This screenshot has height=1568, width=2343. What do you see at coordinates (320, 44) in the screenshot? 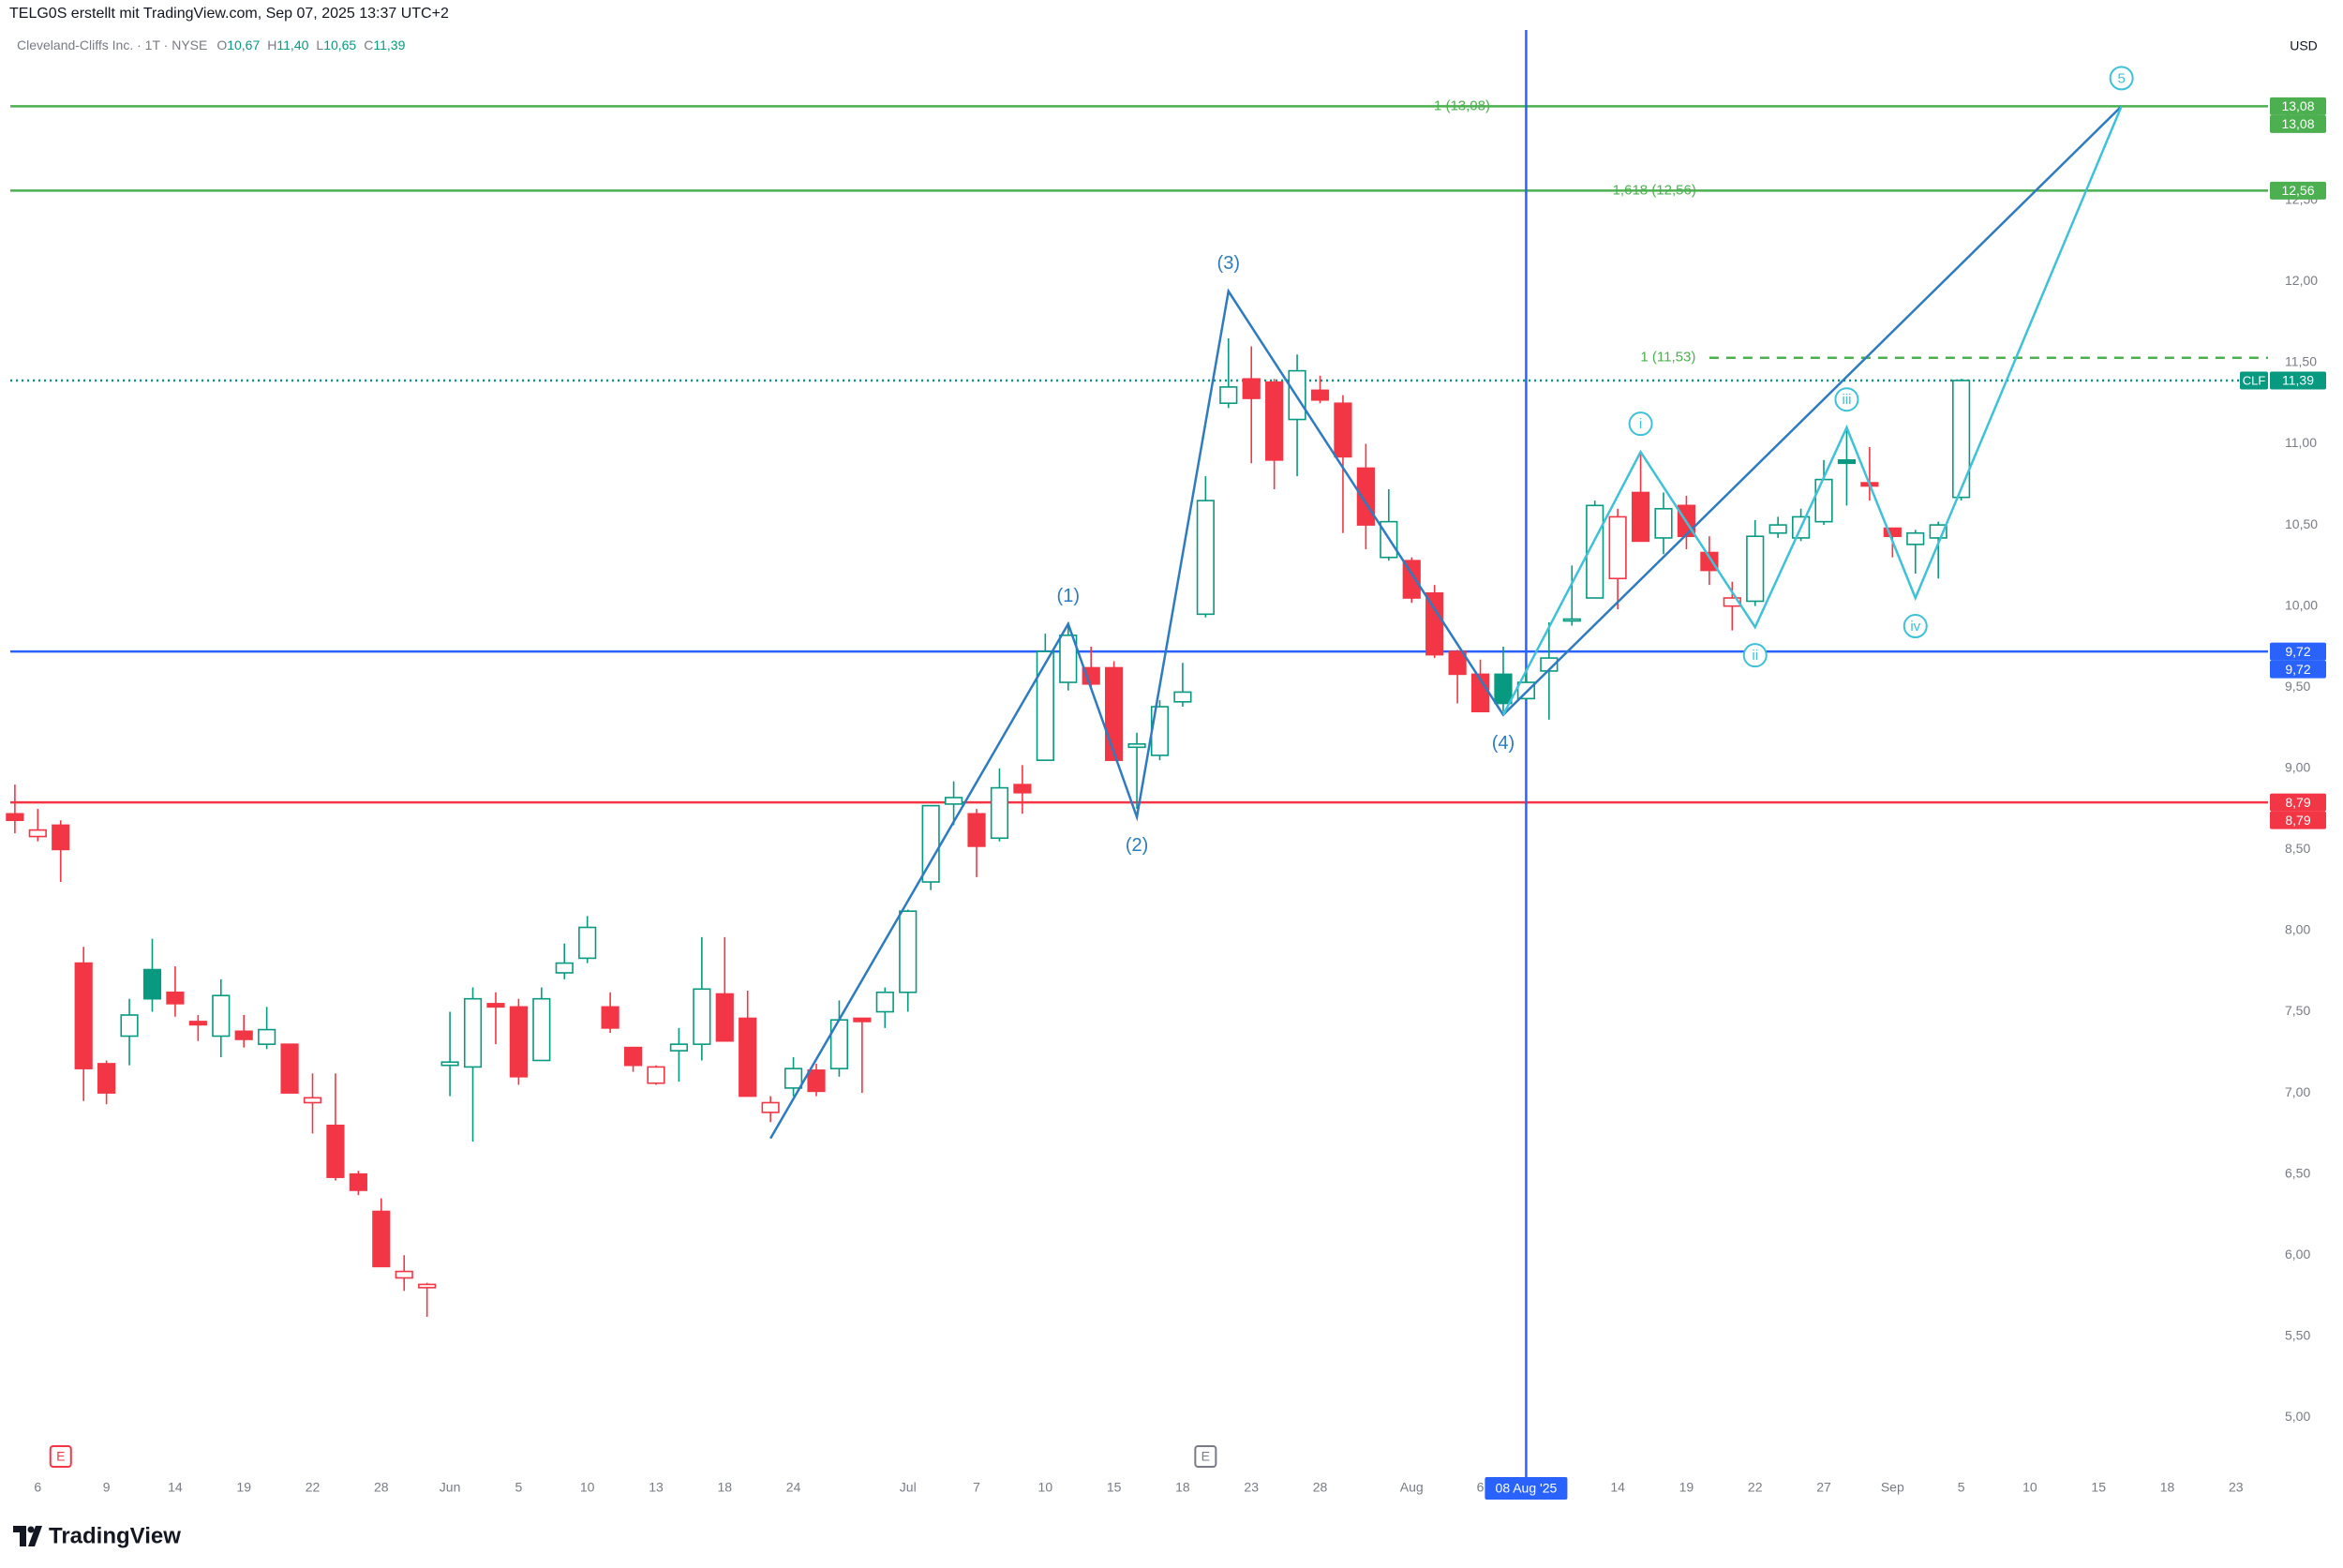
I see `legend-key: L` at bounding box center [320, 44].